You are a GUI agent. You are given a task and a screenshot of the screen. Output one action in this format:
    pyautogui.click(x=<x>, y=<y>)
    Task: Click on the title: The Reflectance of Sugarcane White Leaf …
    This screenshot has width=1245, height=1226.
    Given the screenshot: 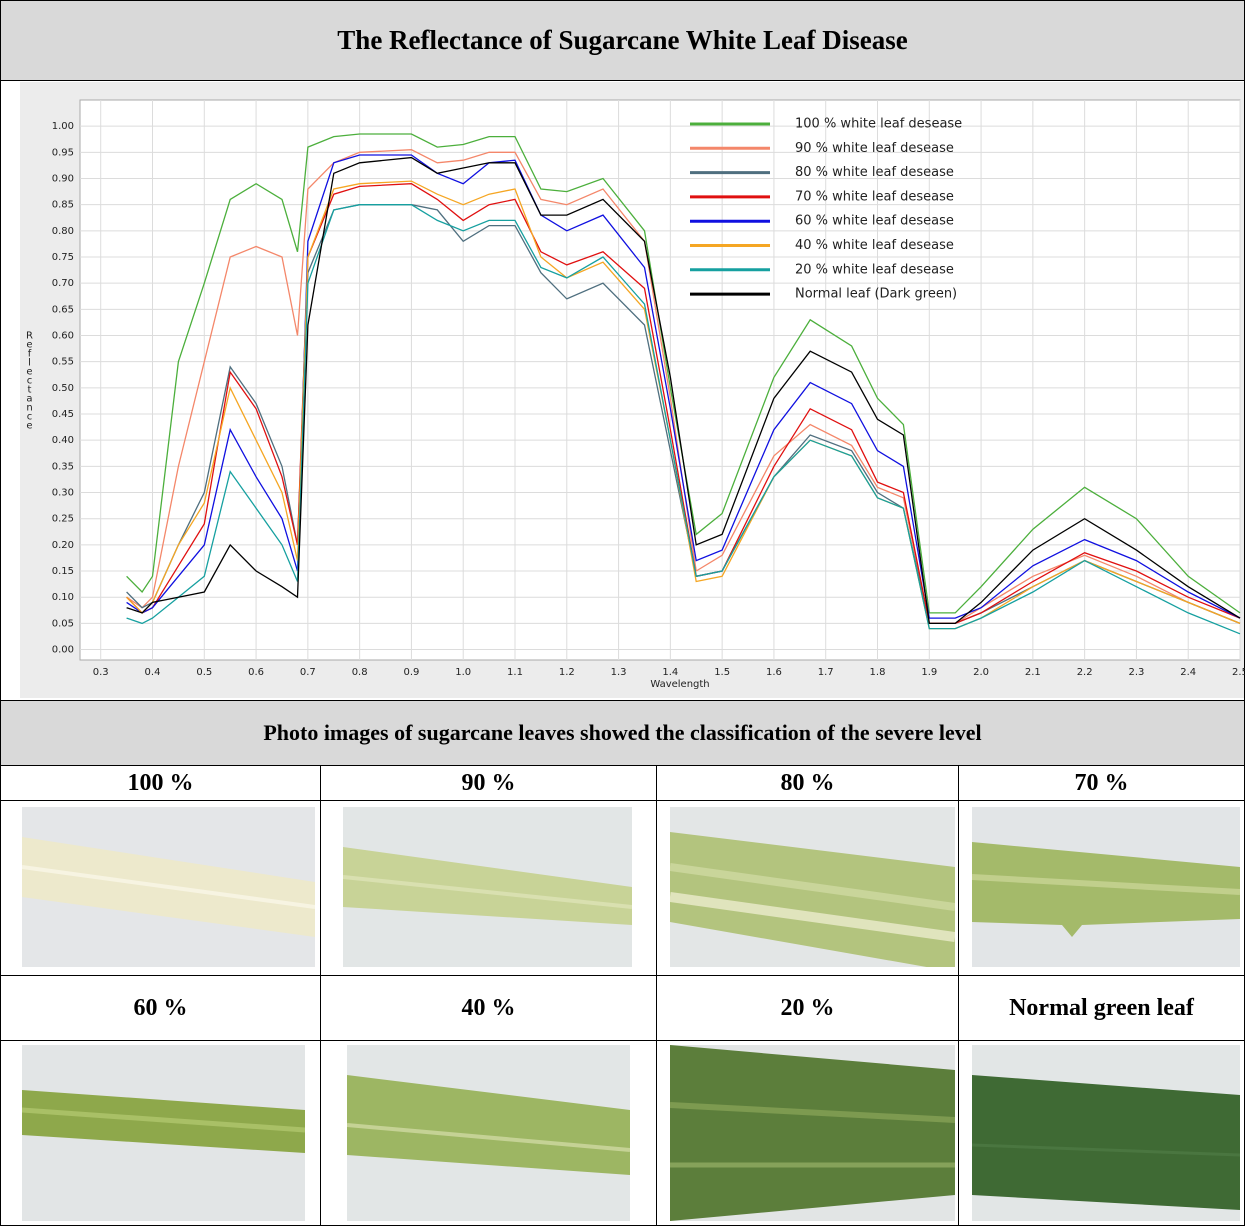 What is the action you would take?
    pyautogui.click(x=622, y=40)
    